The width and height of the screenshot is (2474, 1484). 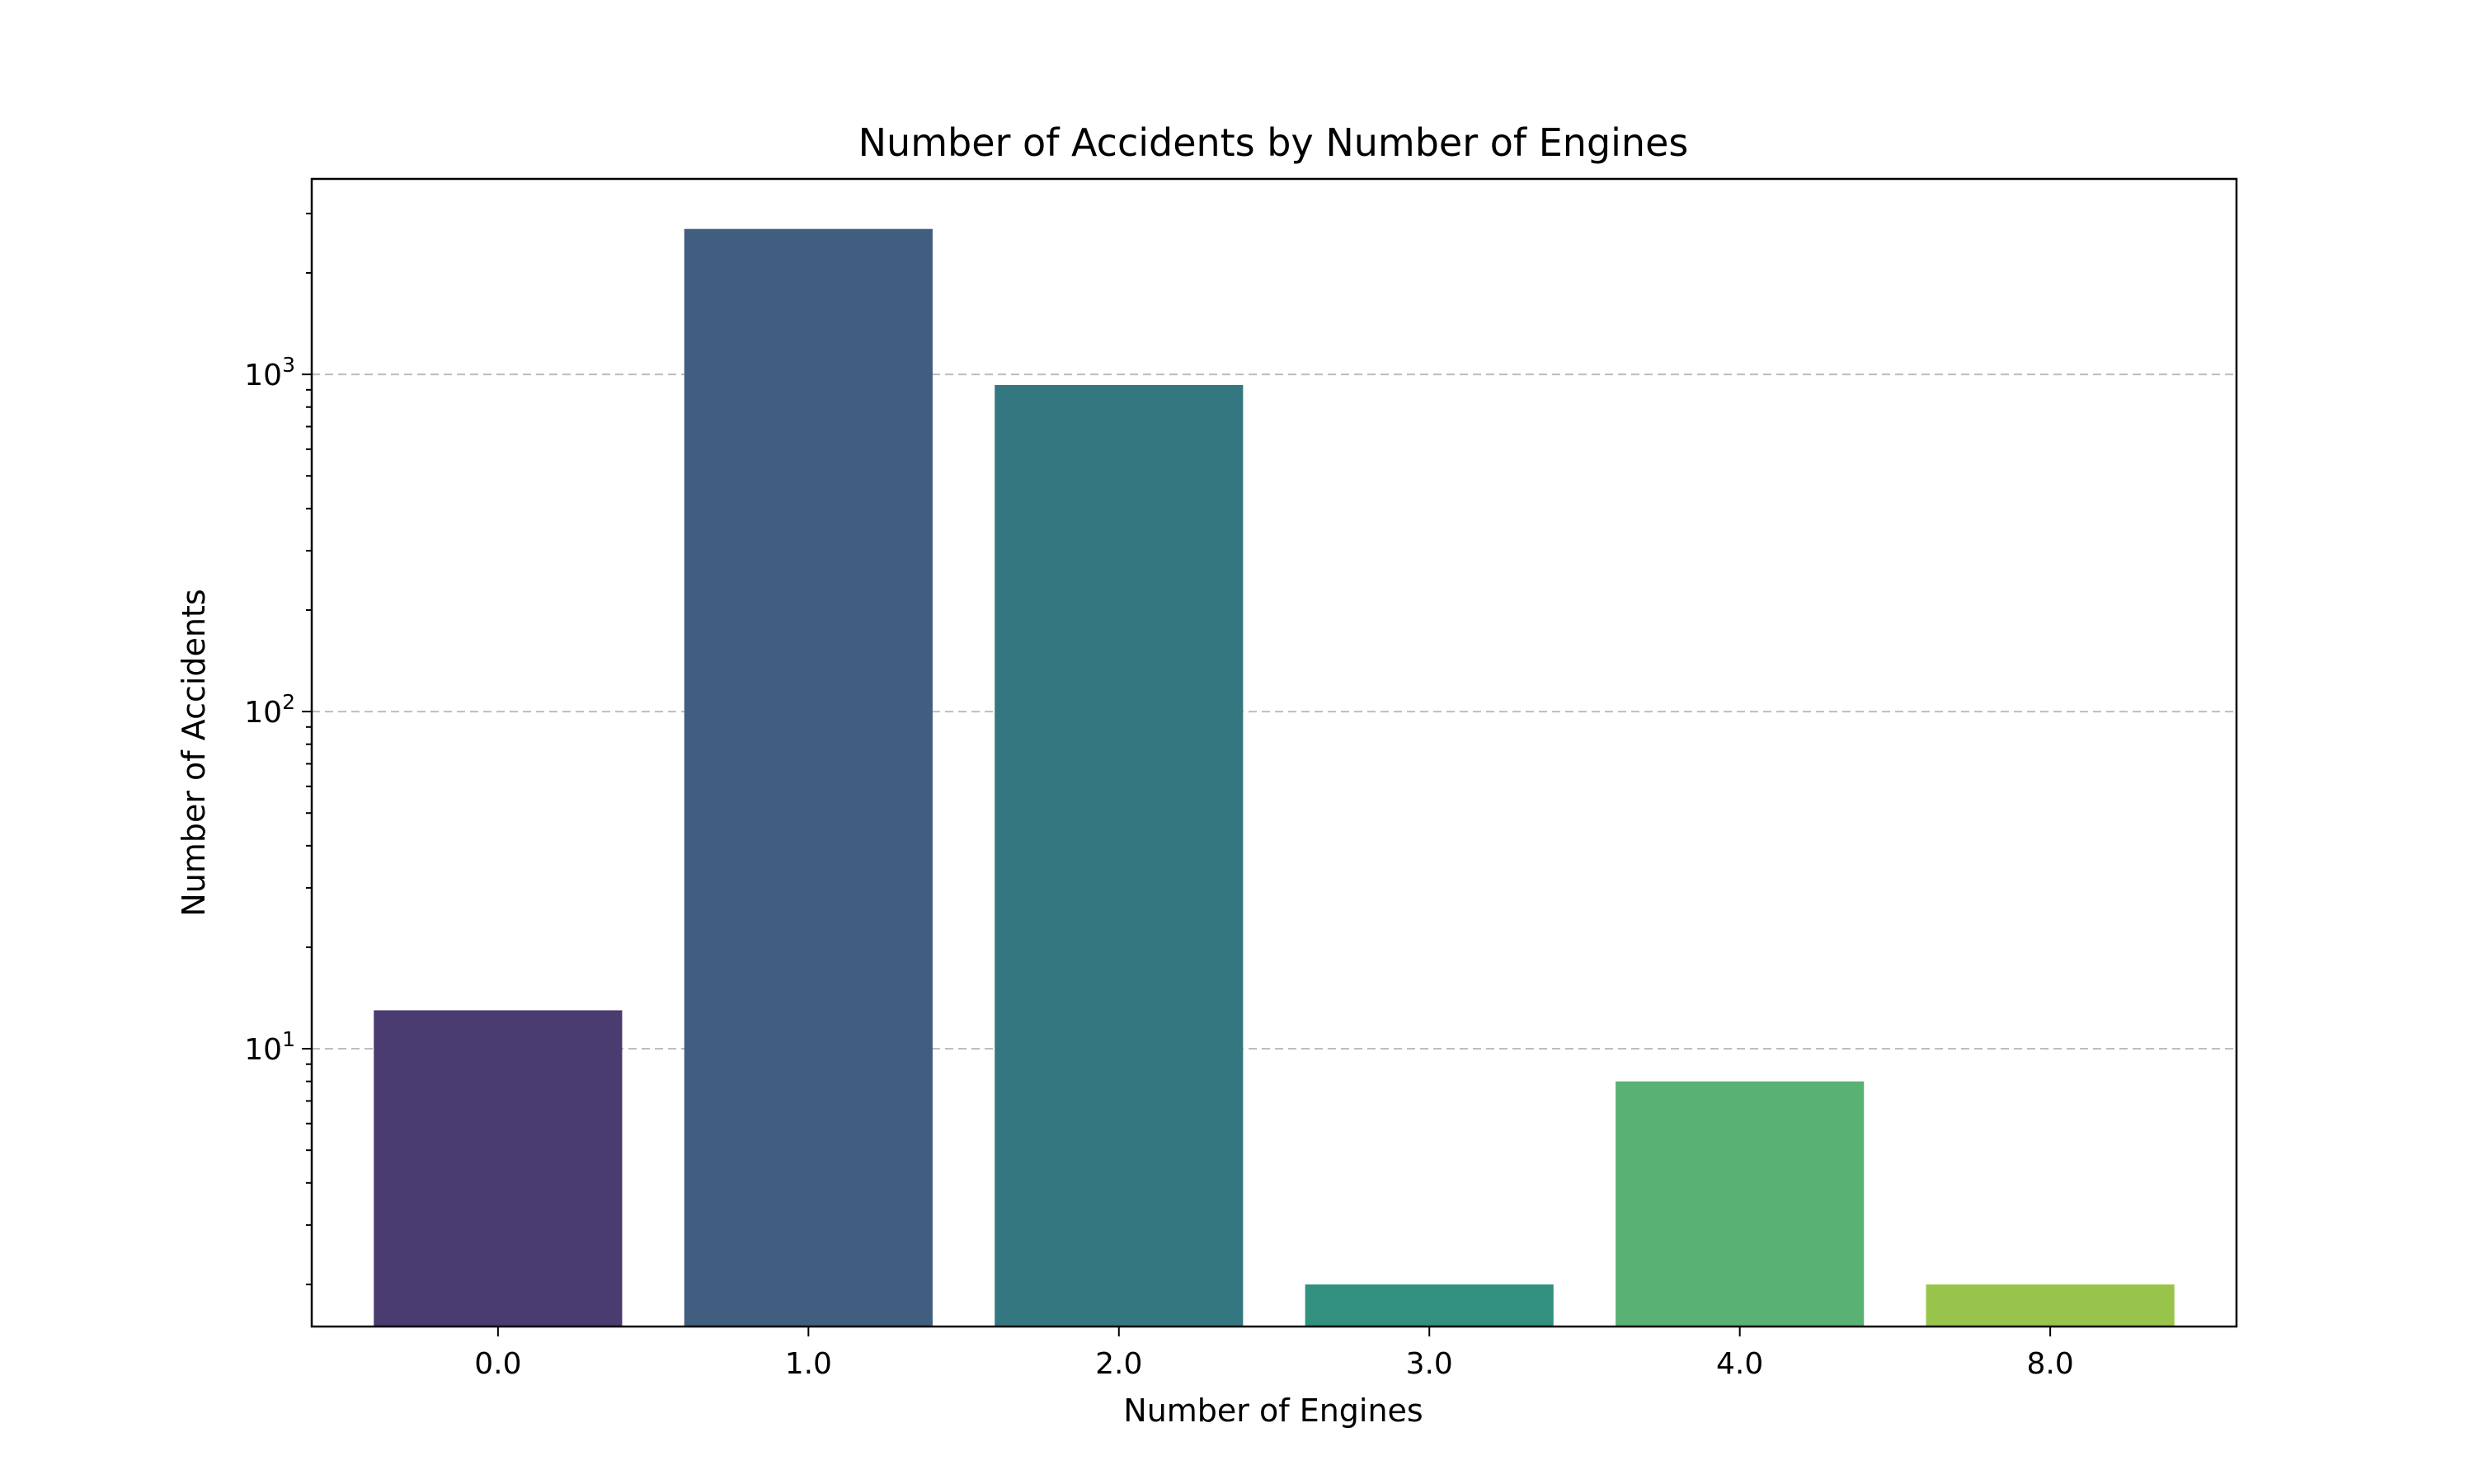 What do you see at coordinates (1118, 1364) in the screenshot?
I see `x-tick-label: 2.0` at bounding box center [1118, 1364].